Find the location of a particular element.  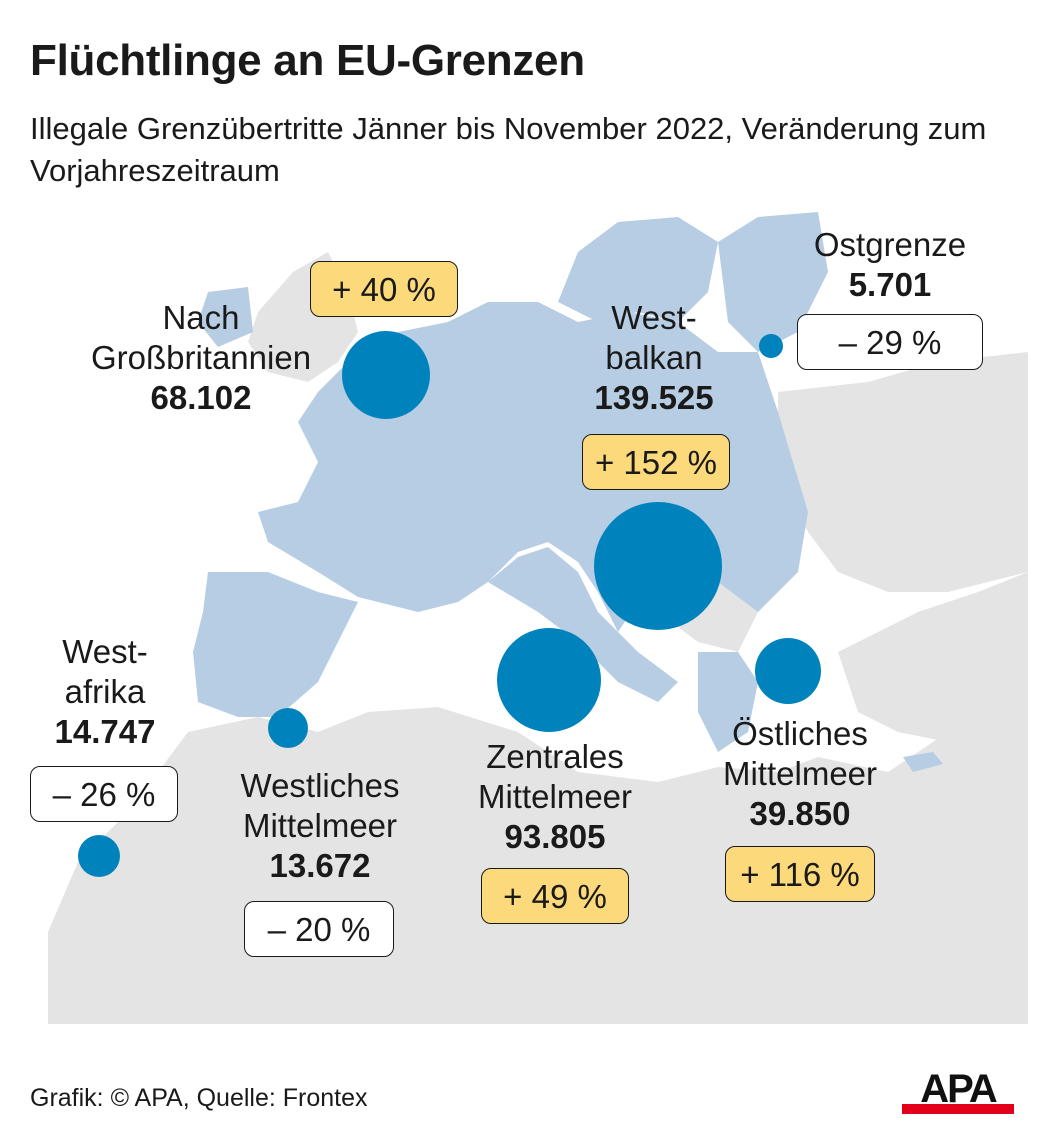

middle-east-land is located at coordinates (933, 657).